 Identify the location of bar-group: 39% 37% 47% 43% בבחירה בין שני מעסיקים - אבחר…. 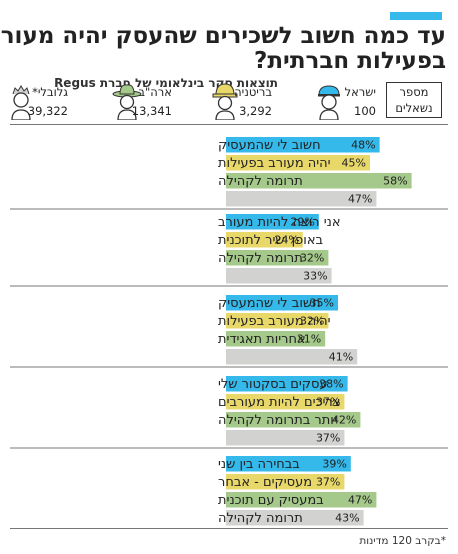
(297, 491).